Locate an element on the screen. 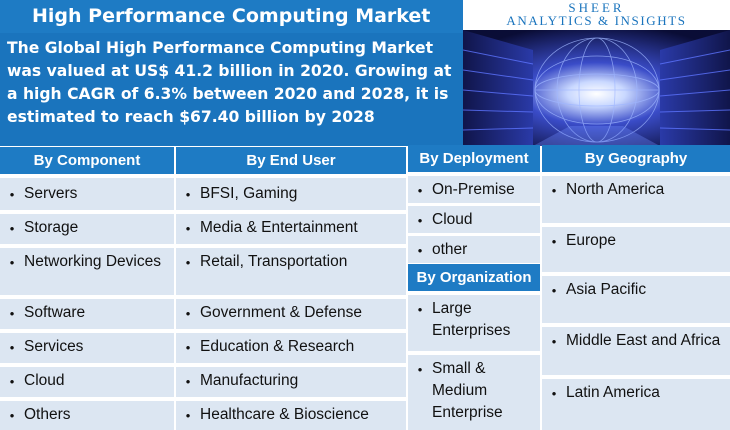 This screenshot has width=730, height=430. list-item-label: Networking Devices is located at coordinates (92, 261).